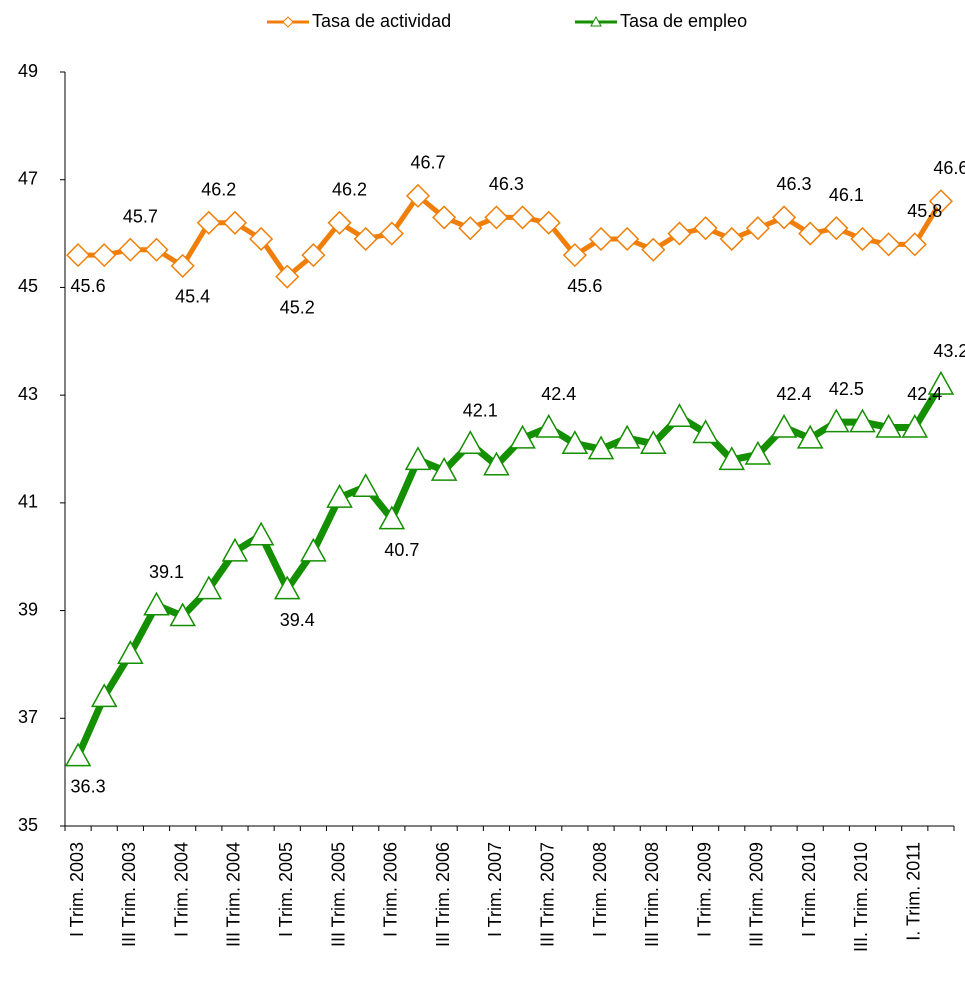  What do you see at coordinates (861, 897) in the screenshot?
I see `x-tick-label: III. Trim. 2010` at bounding box center [861, 897].